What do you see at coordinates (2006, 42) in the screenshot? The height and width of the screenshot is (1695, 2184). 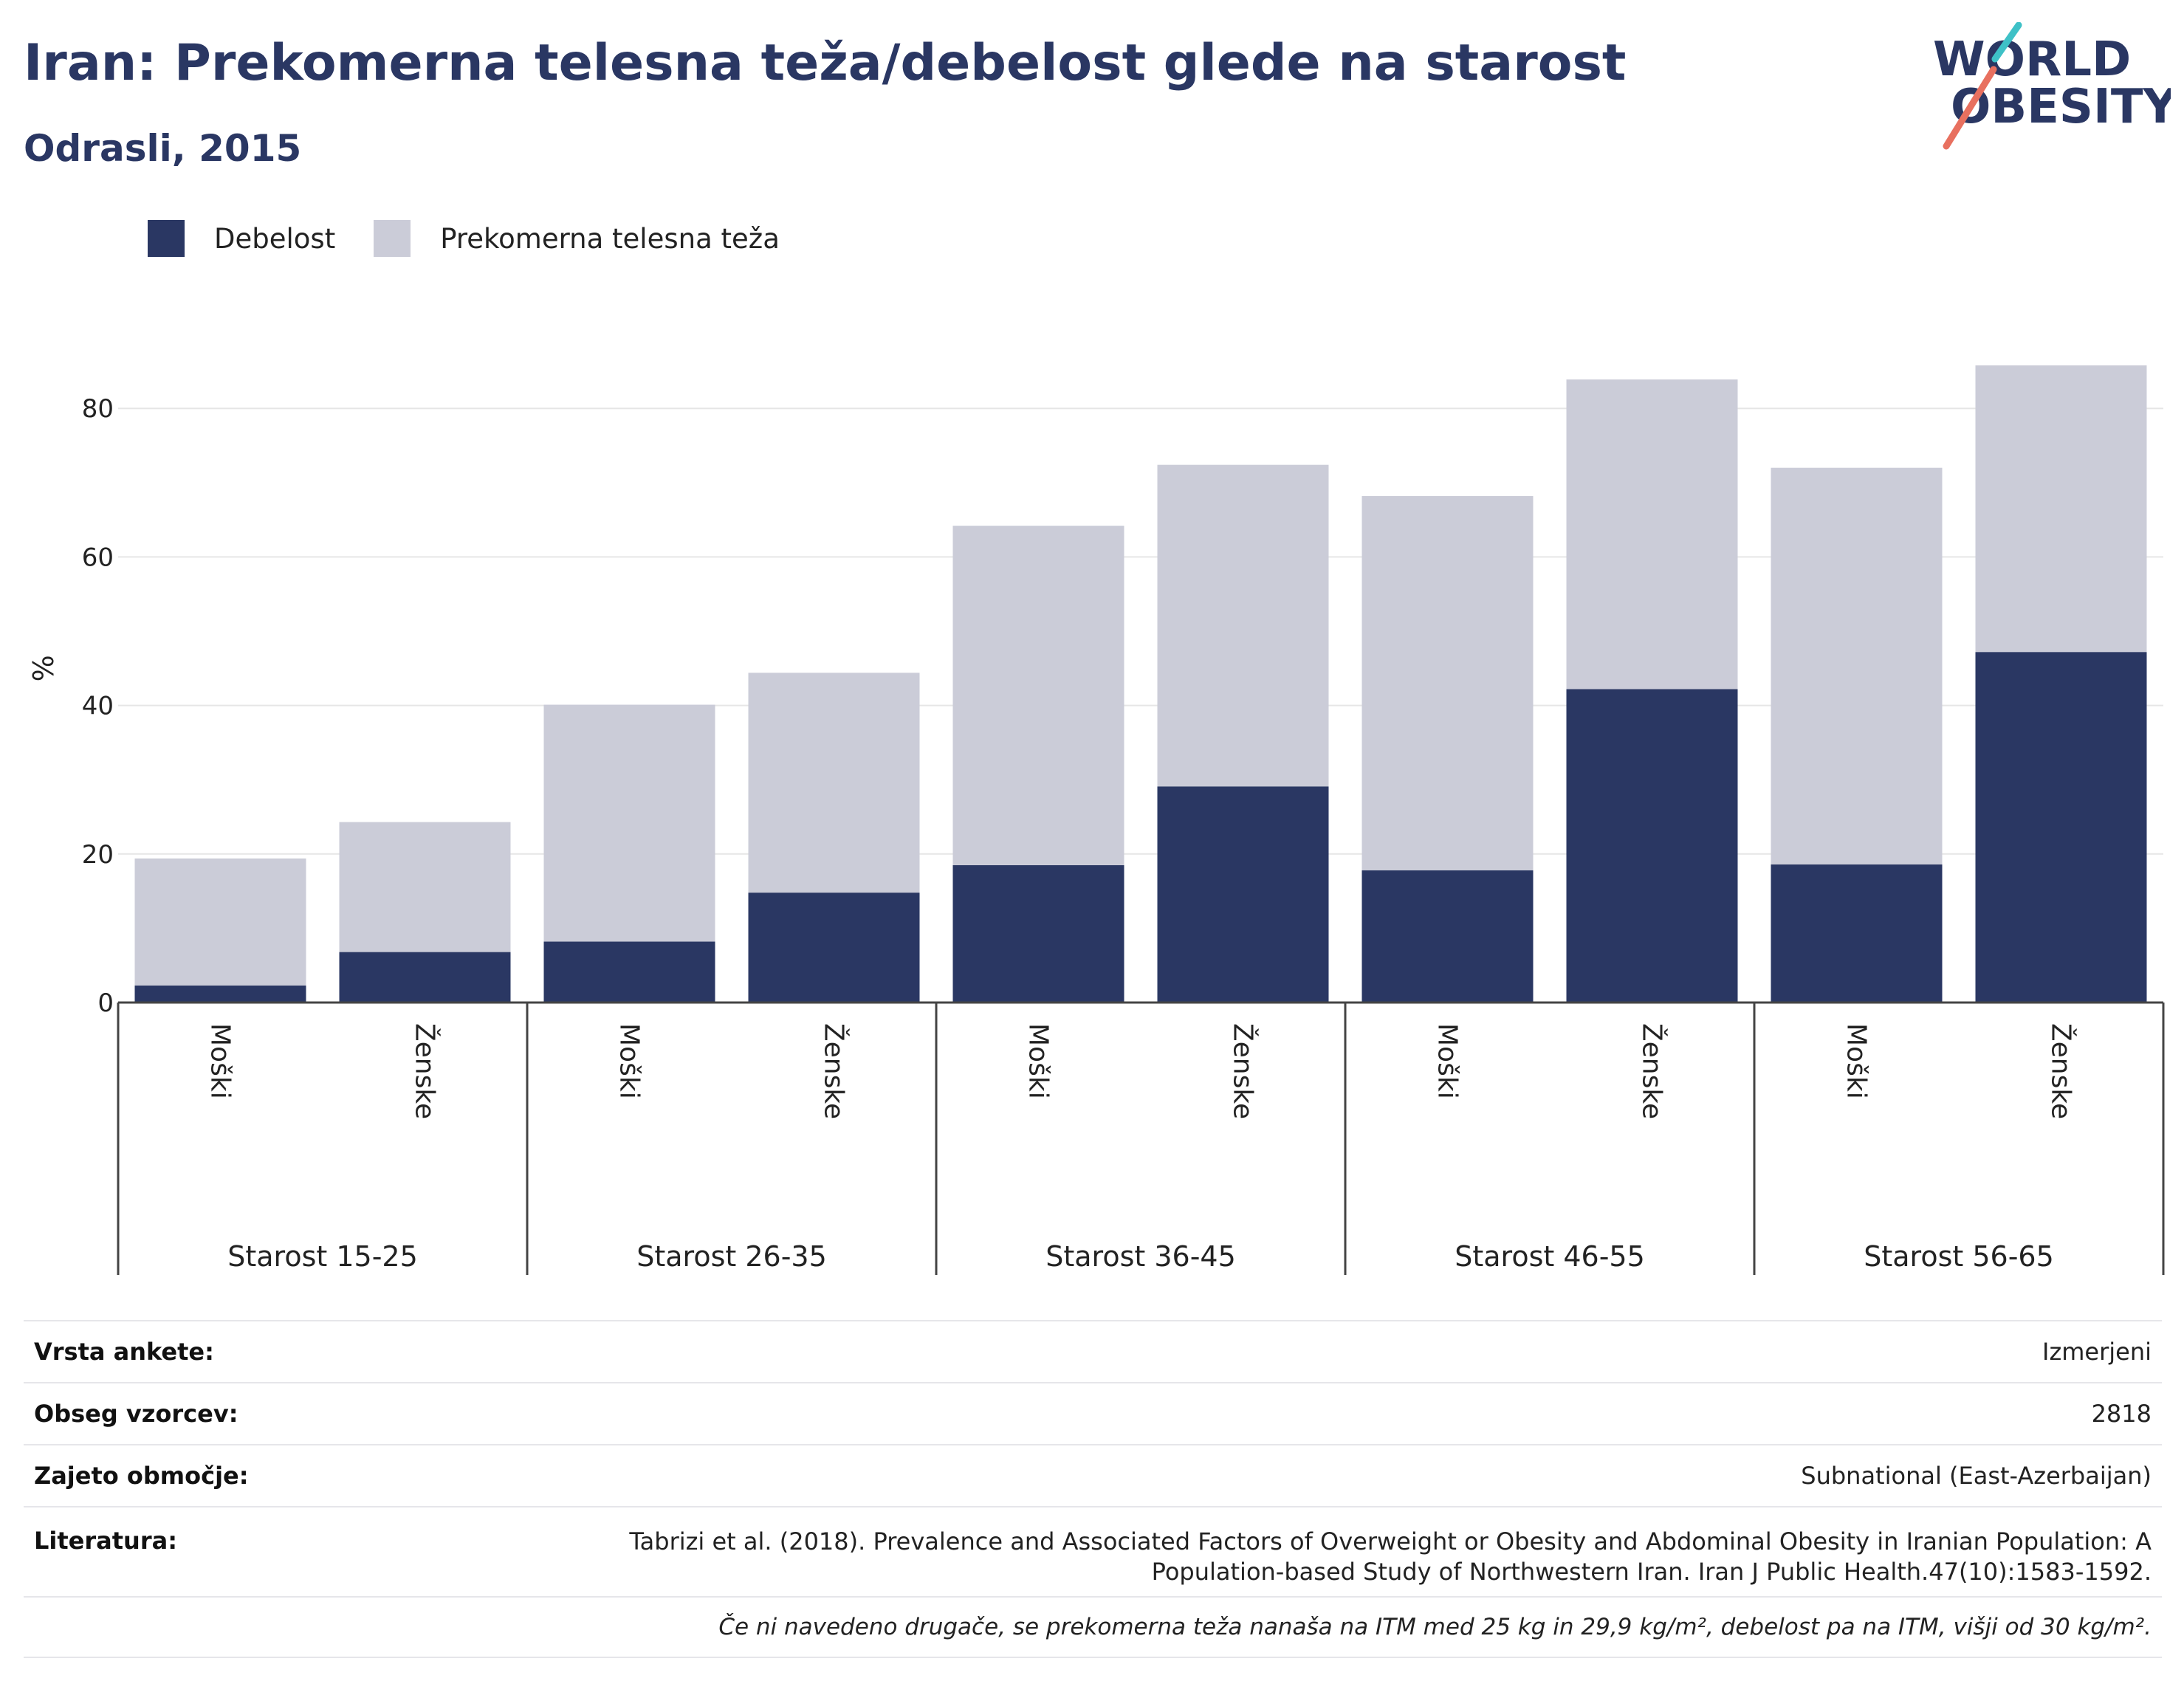 I see `logo-slash-teal` at bounding box center [2006, 42].